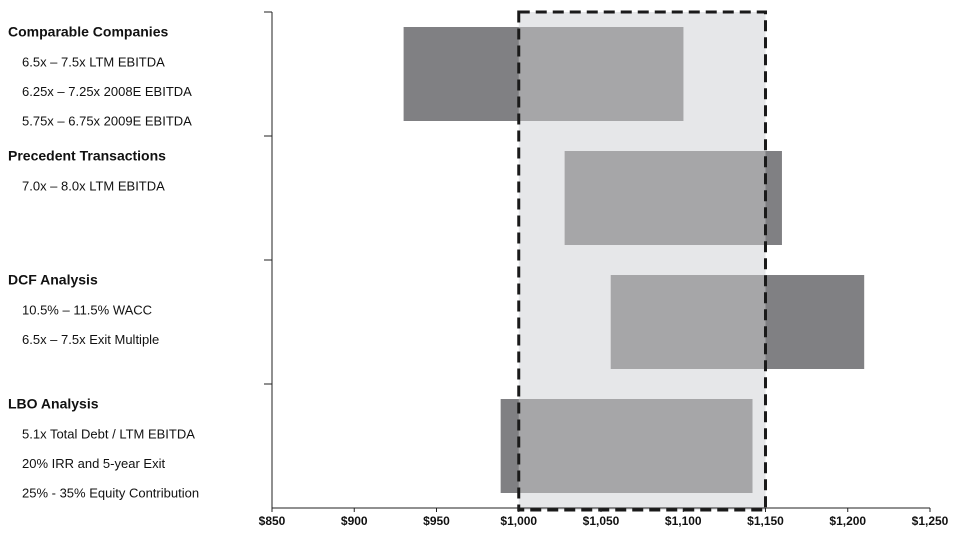  What do you see at coordinates (765, 521) in the screenshot?
I see `x-tick-label: $1,150` at bounding box center [765, 521].